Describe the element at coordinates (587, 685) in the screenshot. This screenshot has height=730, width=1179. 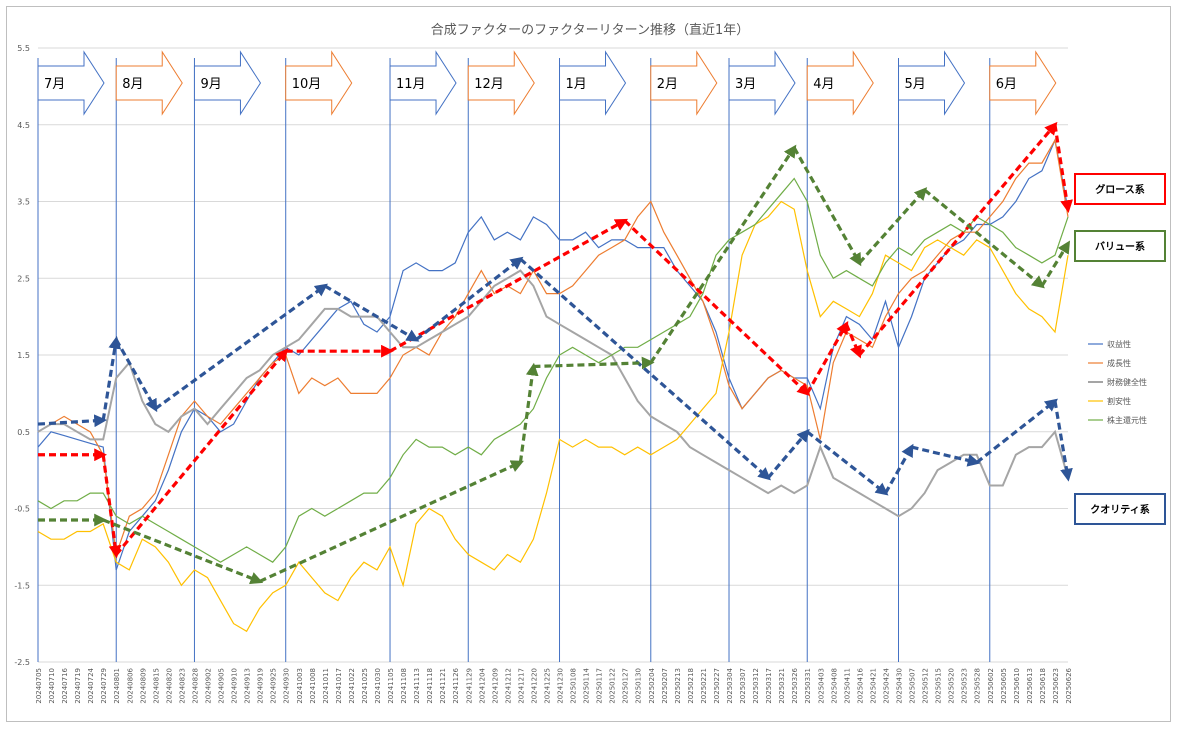
I see `x-tick-label: 20250114` at that location.